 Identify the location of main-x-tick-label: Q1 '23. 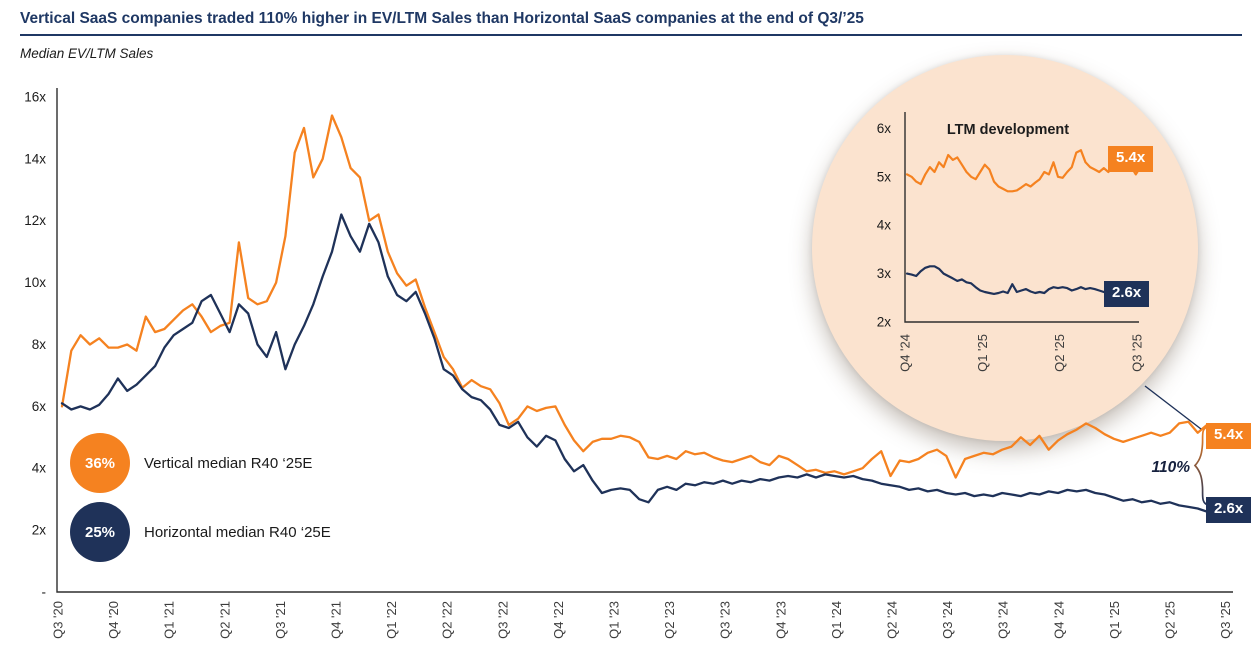
(614, 620).